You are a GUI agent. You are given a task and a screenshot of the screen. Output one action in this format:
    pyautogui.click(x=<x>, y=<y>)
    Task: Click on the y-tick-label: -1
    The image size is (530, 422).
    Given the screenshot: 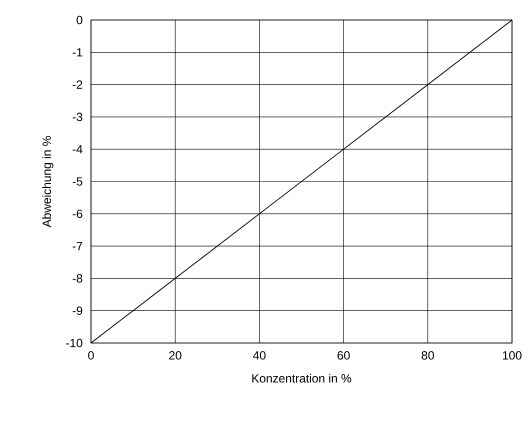 What is the action you would take?
    pyautogui.click(x=77, y=52)
    